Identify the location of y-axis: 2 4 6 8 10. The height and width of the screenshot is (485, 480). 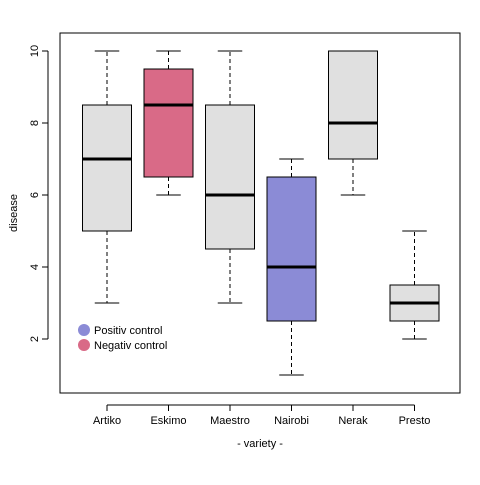
(39, 193).